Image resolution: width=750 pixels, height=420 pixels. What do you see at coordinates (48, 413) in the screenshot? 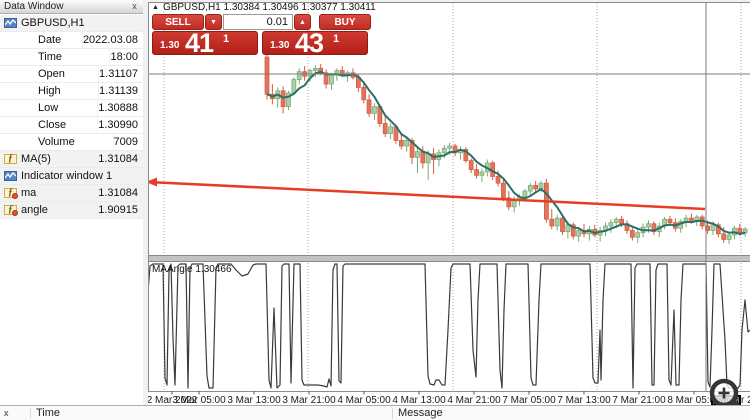
I see `column-header-time: Time` at bounding box center [48, 413].